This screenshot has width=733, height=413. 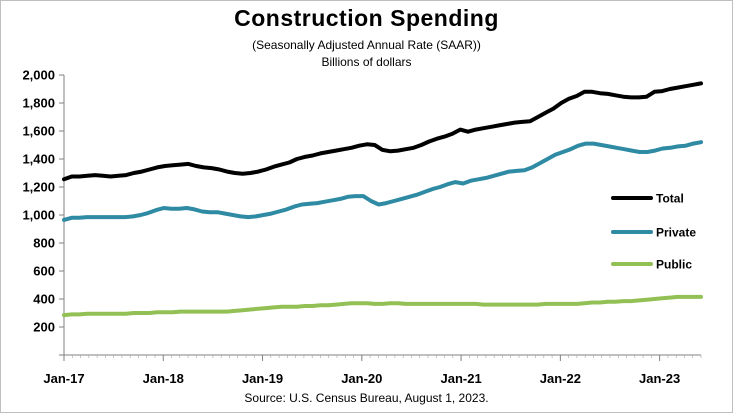 What do you see at coordinates (44, 271) in the screenshot?
I see `y-tick-label: 600` at bounding box center [44, 271].